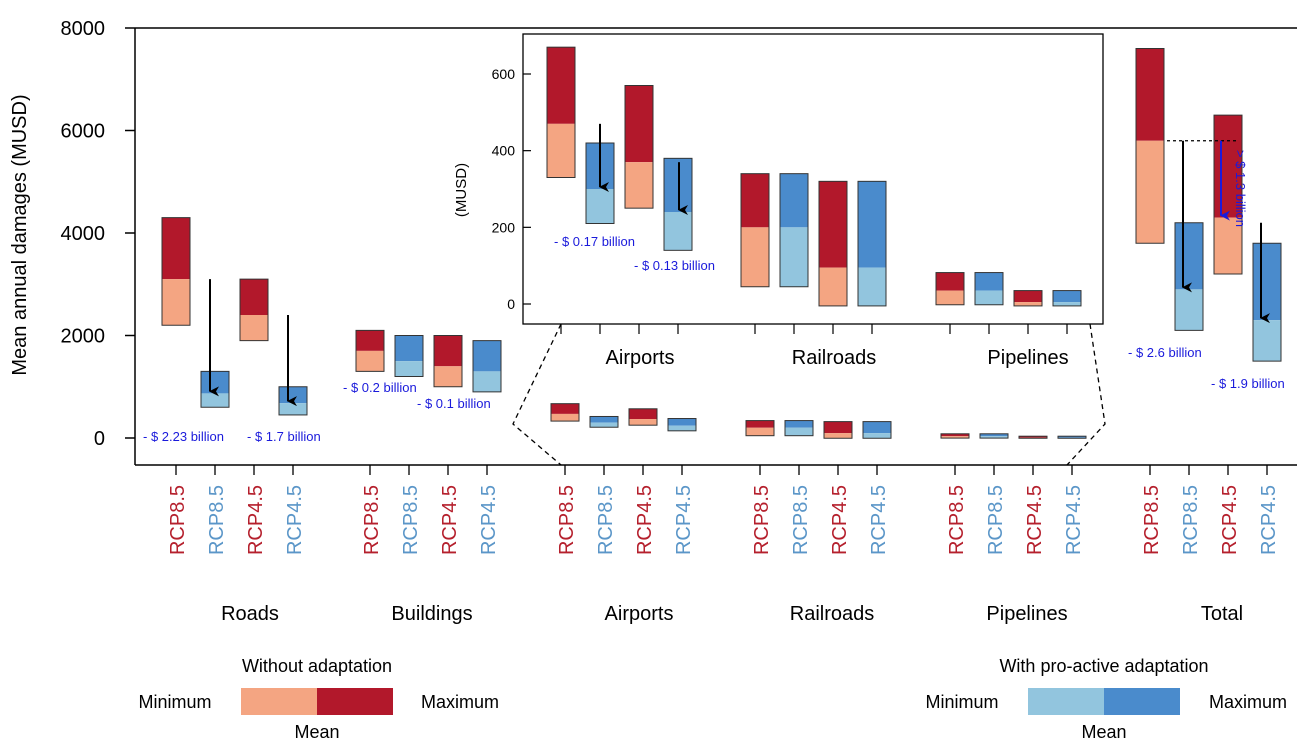 The image size is (1297, 740). Describe the element at coordinates (1165, 352) in the screenshot. I see `savings-label: - $ 2.6 billion` at that location.